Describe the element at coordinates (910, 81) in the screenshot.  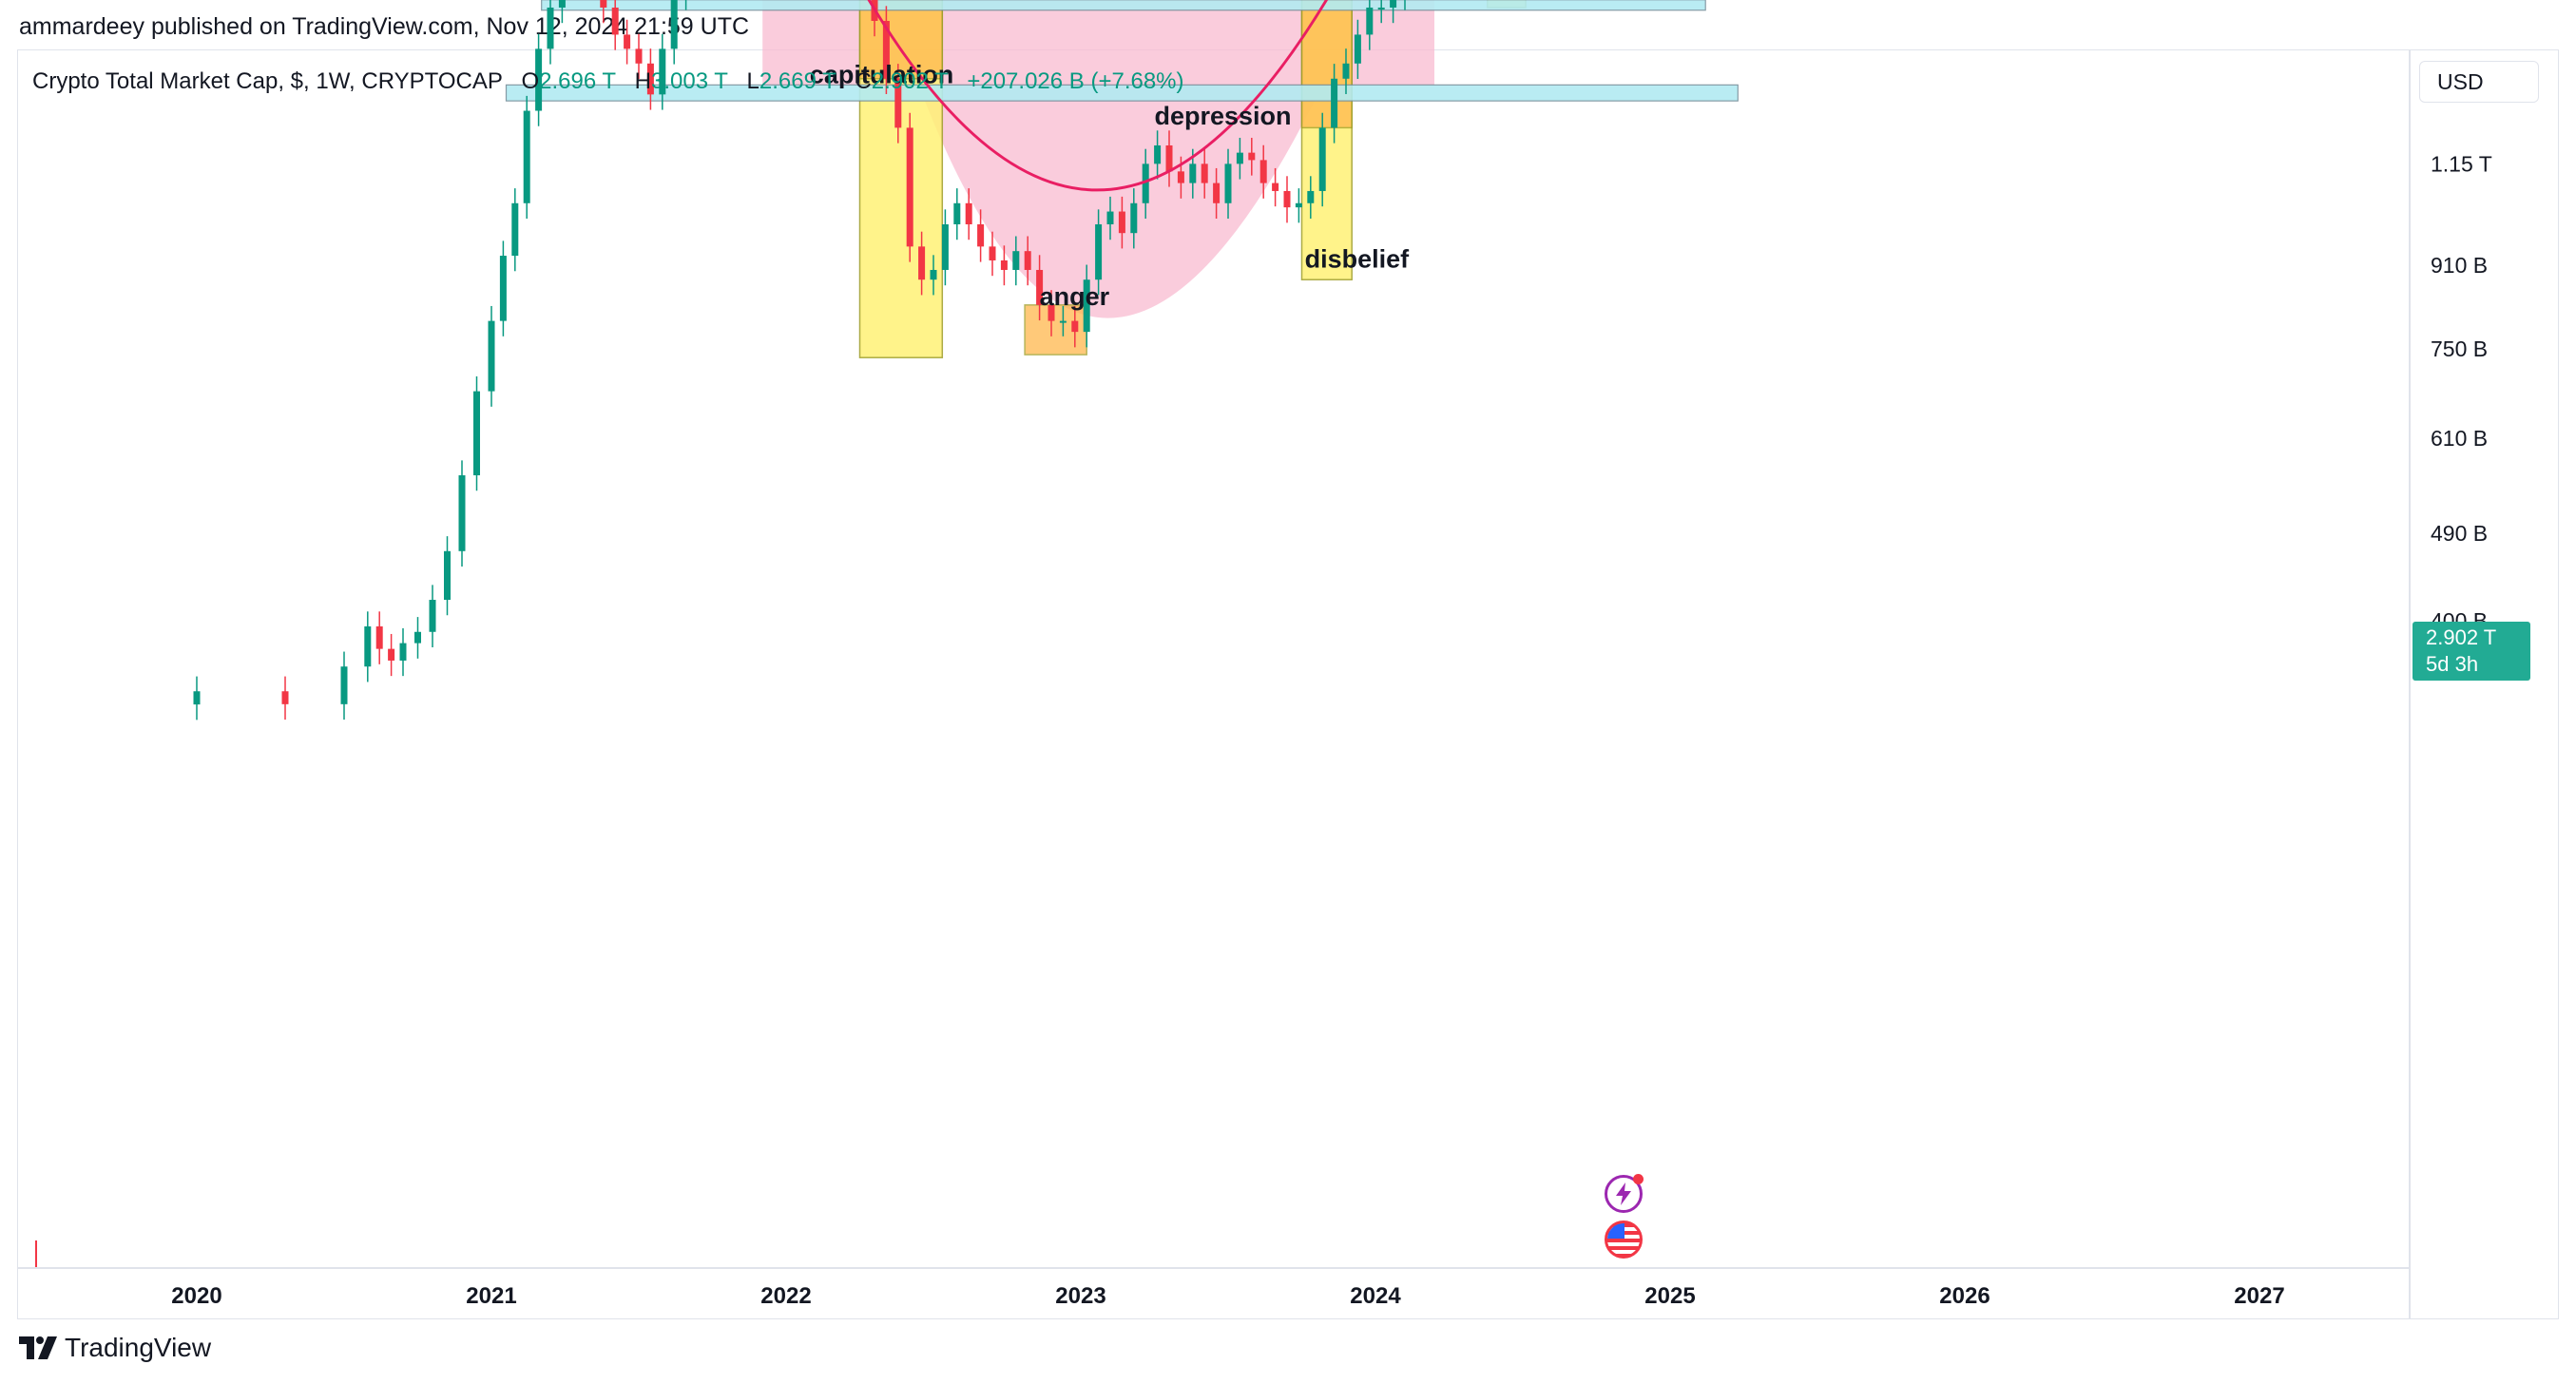
I see `close-value: 2.902 T` at that location.